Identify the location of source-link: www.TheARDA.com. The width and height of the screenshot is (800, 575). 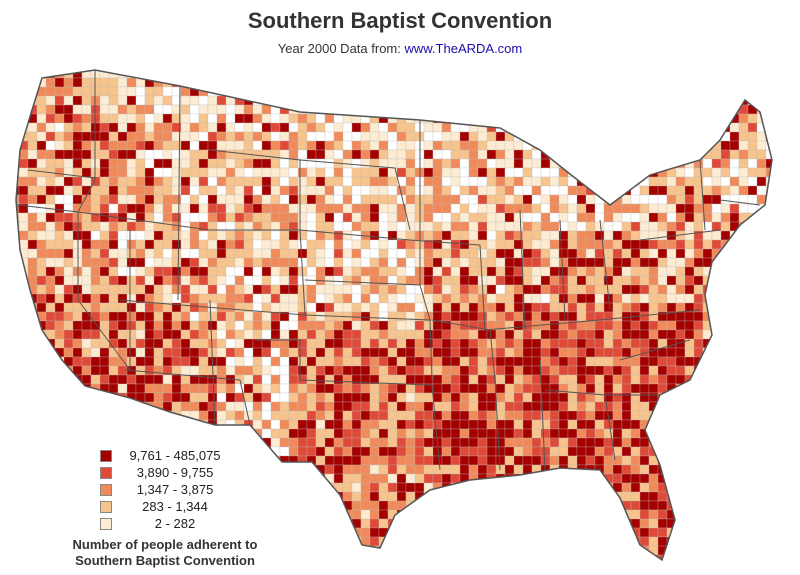
(463, 48).